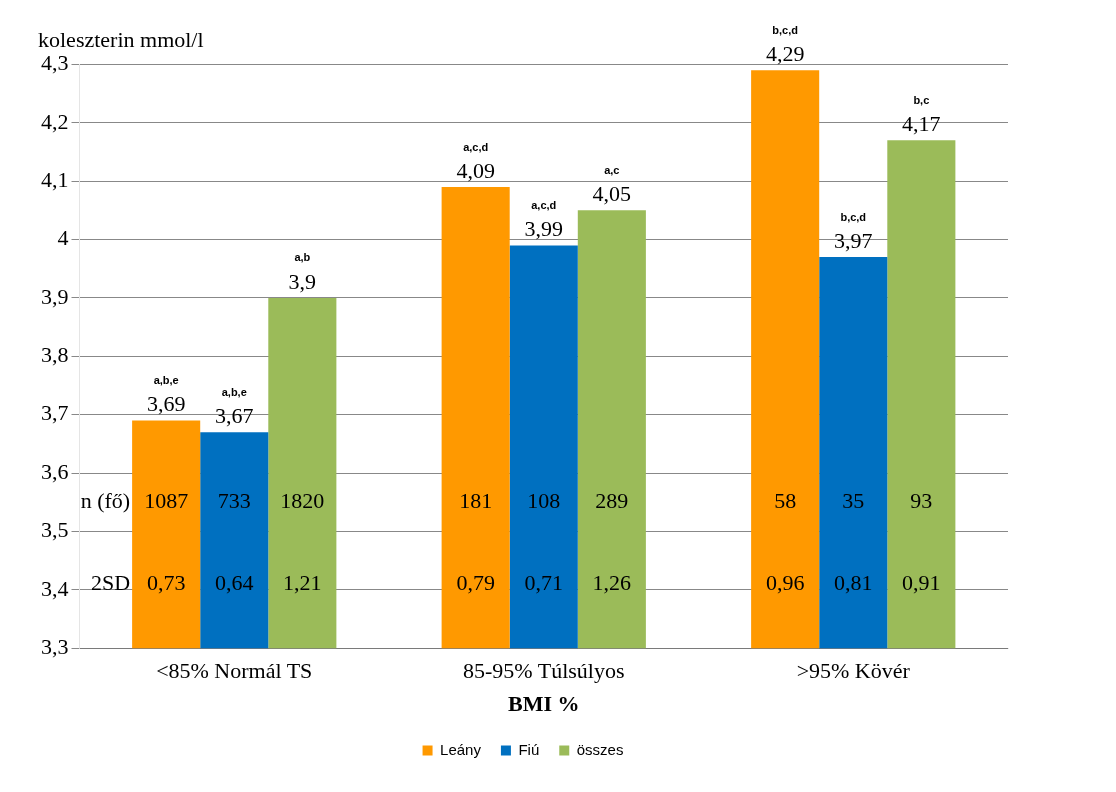  What do you see at coordinates (544, 704) in the screenshot?
I see `x-axis-title: BMI %` at bounding box center [544, 704].